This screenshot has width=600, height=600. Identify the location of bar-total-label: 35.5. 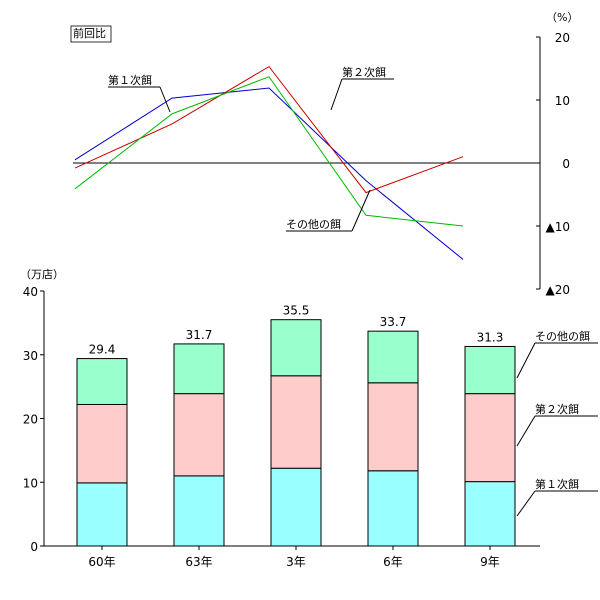
(296, 311).